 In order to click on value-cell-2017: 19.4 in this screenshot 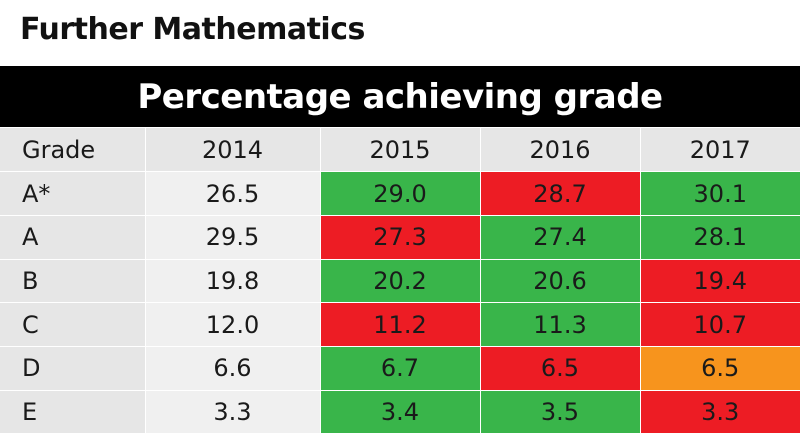, I will do `click(719, 281)`.